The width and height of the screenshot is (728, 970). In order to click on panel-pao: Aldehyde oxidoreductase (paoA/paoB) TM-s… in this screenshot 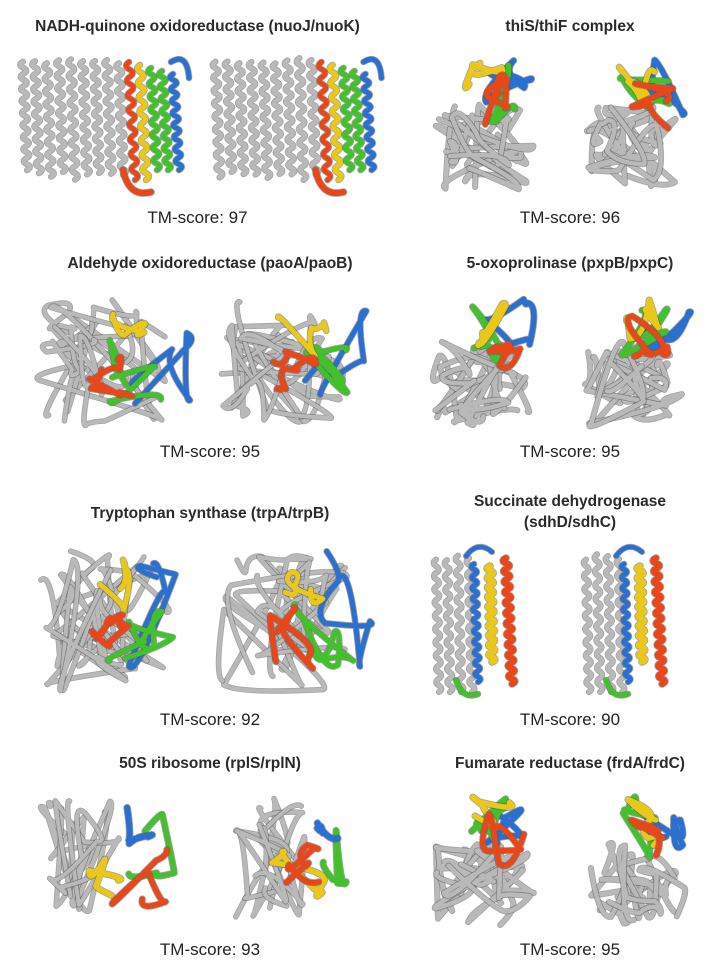, I will do `click(210, 357)`.